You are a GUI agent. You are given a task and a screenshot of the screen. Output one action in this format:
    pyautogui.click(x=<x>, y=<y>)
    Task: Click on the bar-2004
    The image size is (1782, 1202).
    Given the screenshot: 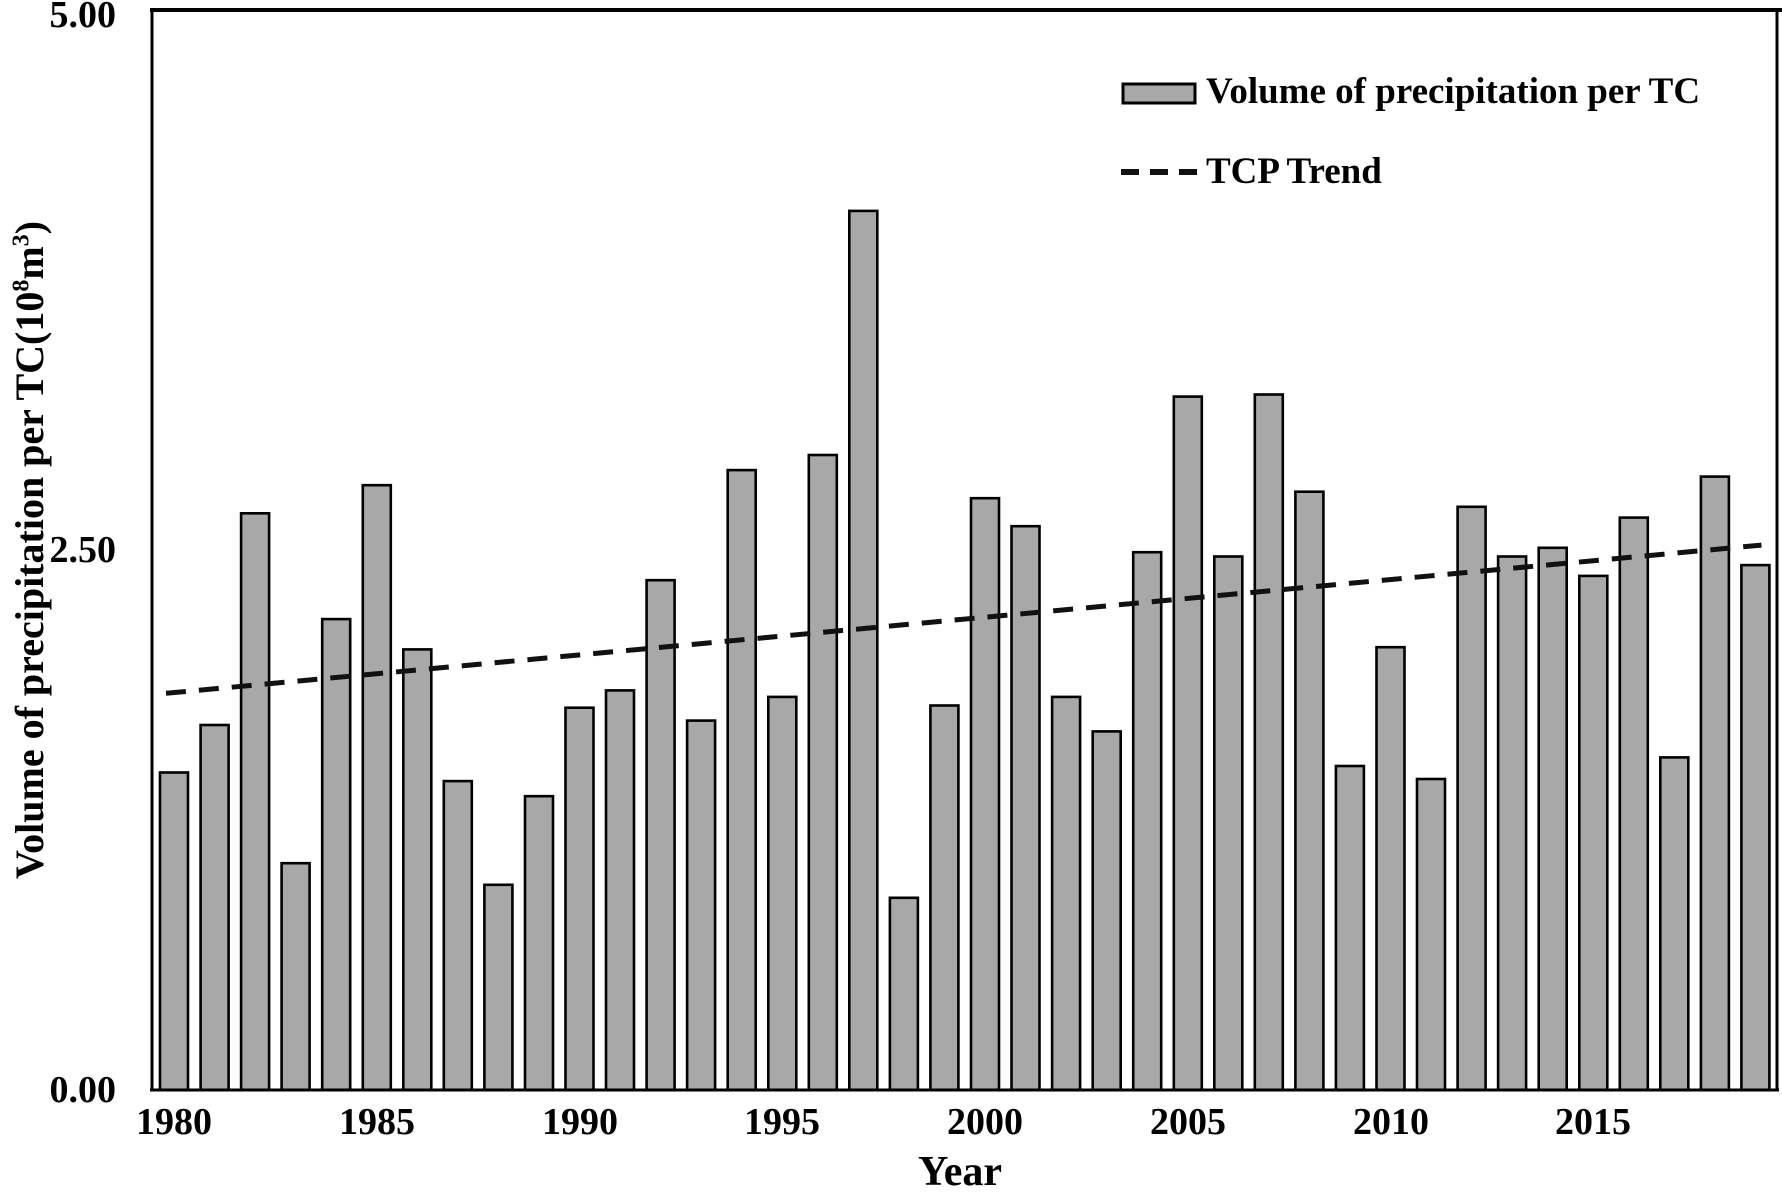 What is the action you would take?
    pyautogui.click(x=1147, y=821)
    